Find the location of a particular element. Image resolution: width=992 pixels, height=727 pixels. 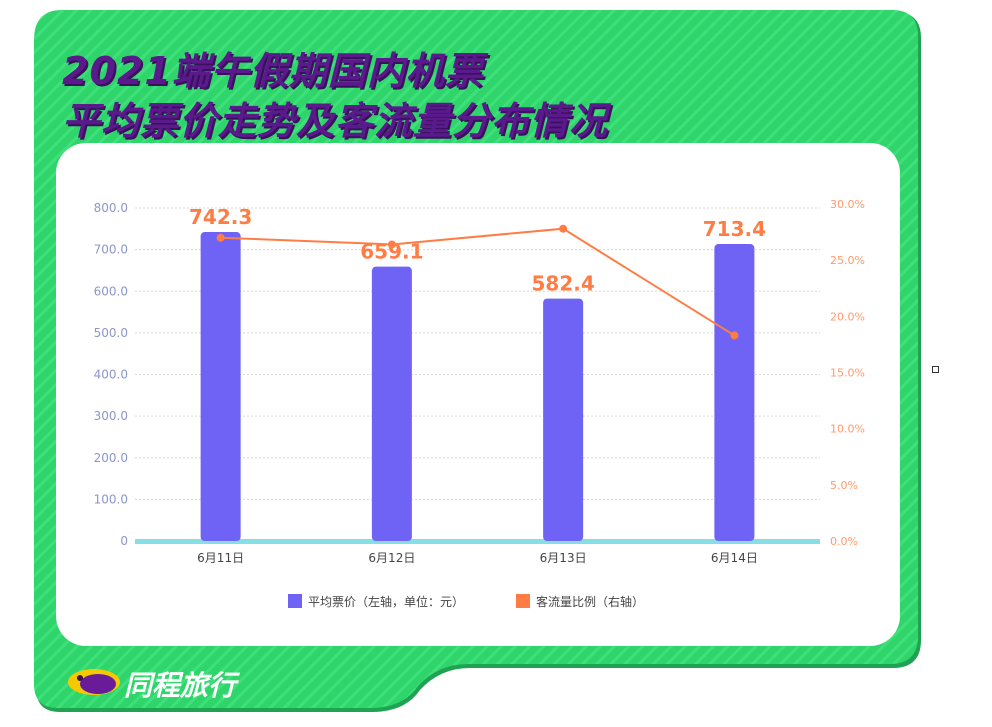

left-tick-label: 700.0 is located at coordinates (111, 250).